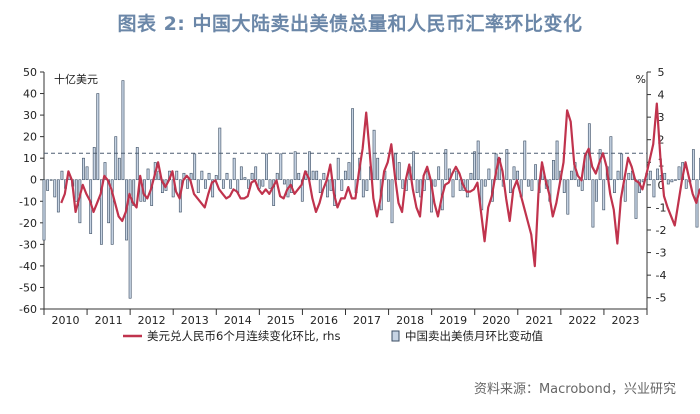  I want to click on x-tick-label: 2016, so click(324, 320).